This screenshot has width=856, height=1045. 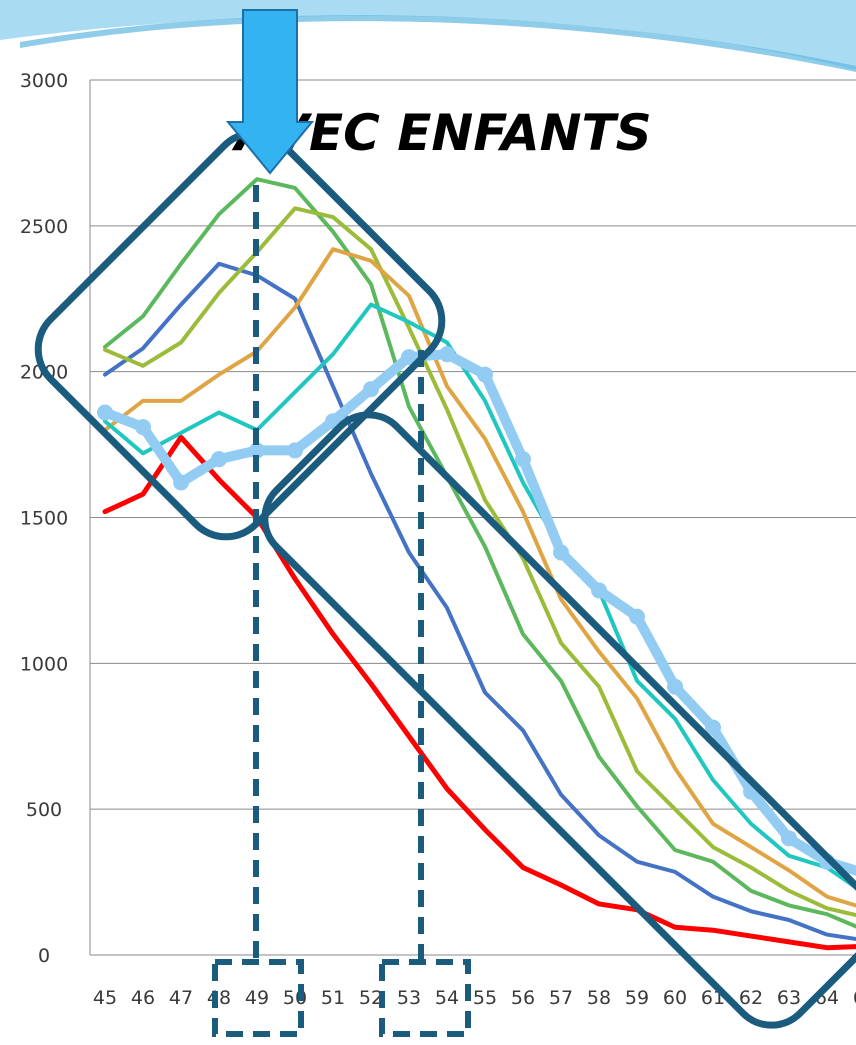 What do you see at coordinates (44, 81) in the screenshot?
I see `y-tick-label: 3000` at bounding box center [44, 81].